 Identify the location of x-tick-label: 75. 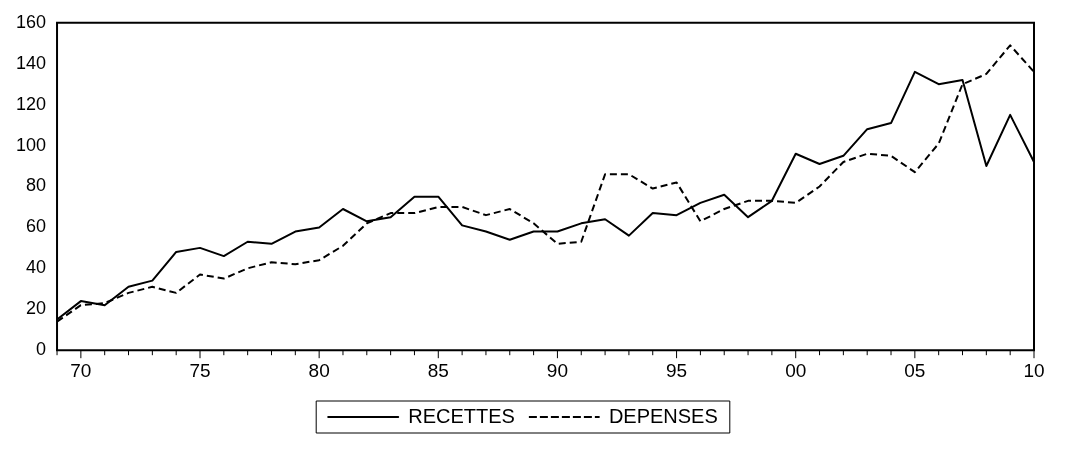
(200, 370).